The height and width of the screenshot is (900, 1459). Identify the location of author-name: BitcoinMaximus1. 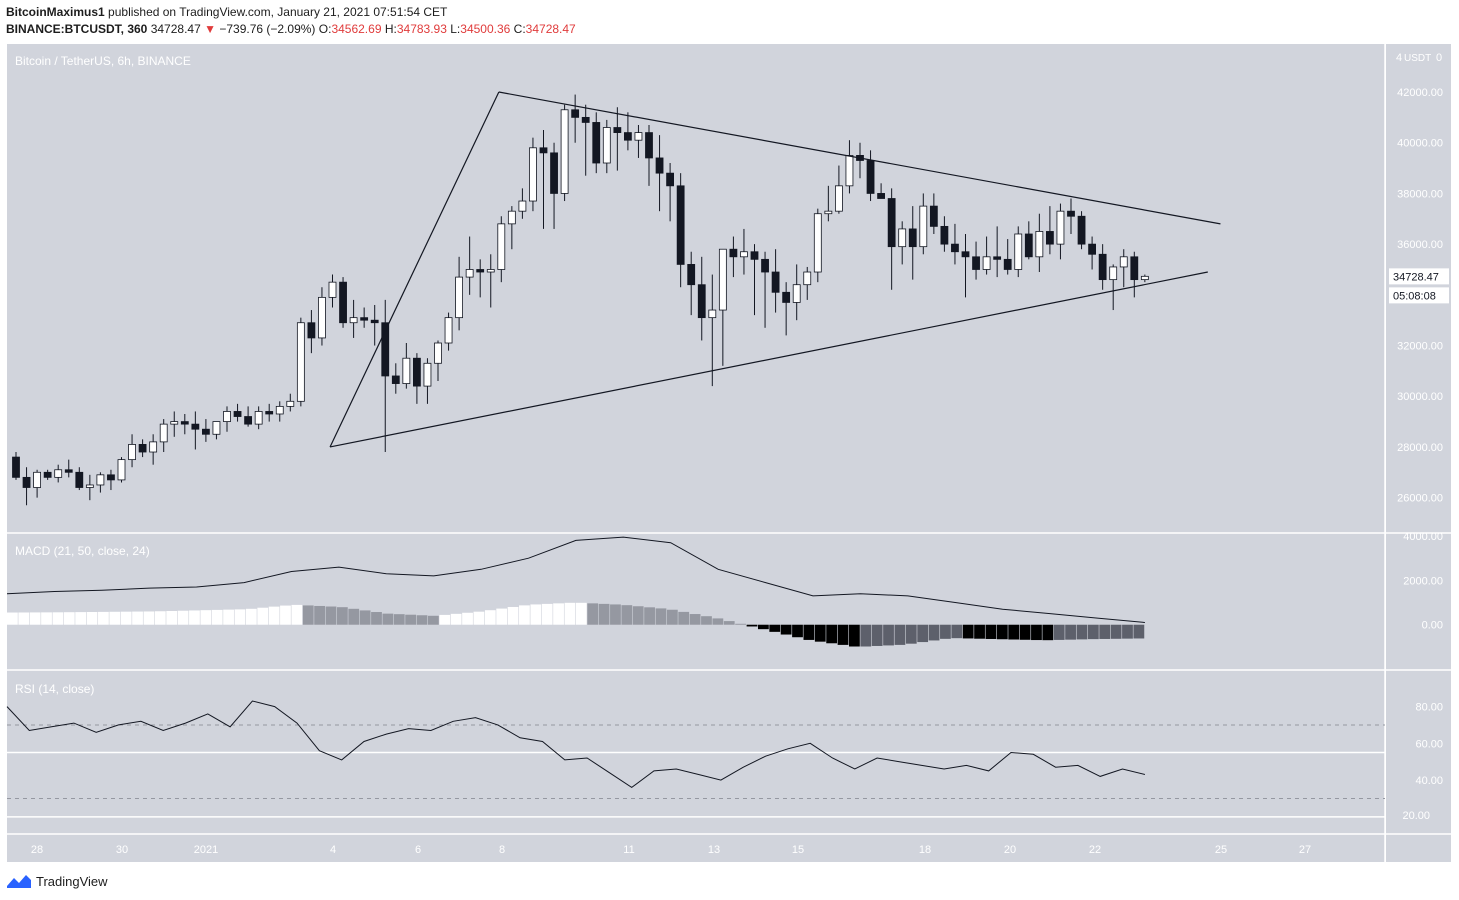
(55, 12).